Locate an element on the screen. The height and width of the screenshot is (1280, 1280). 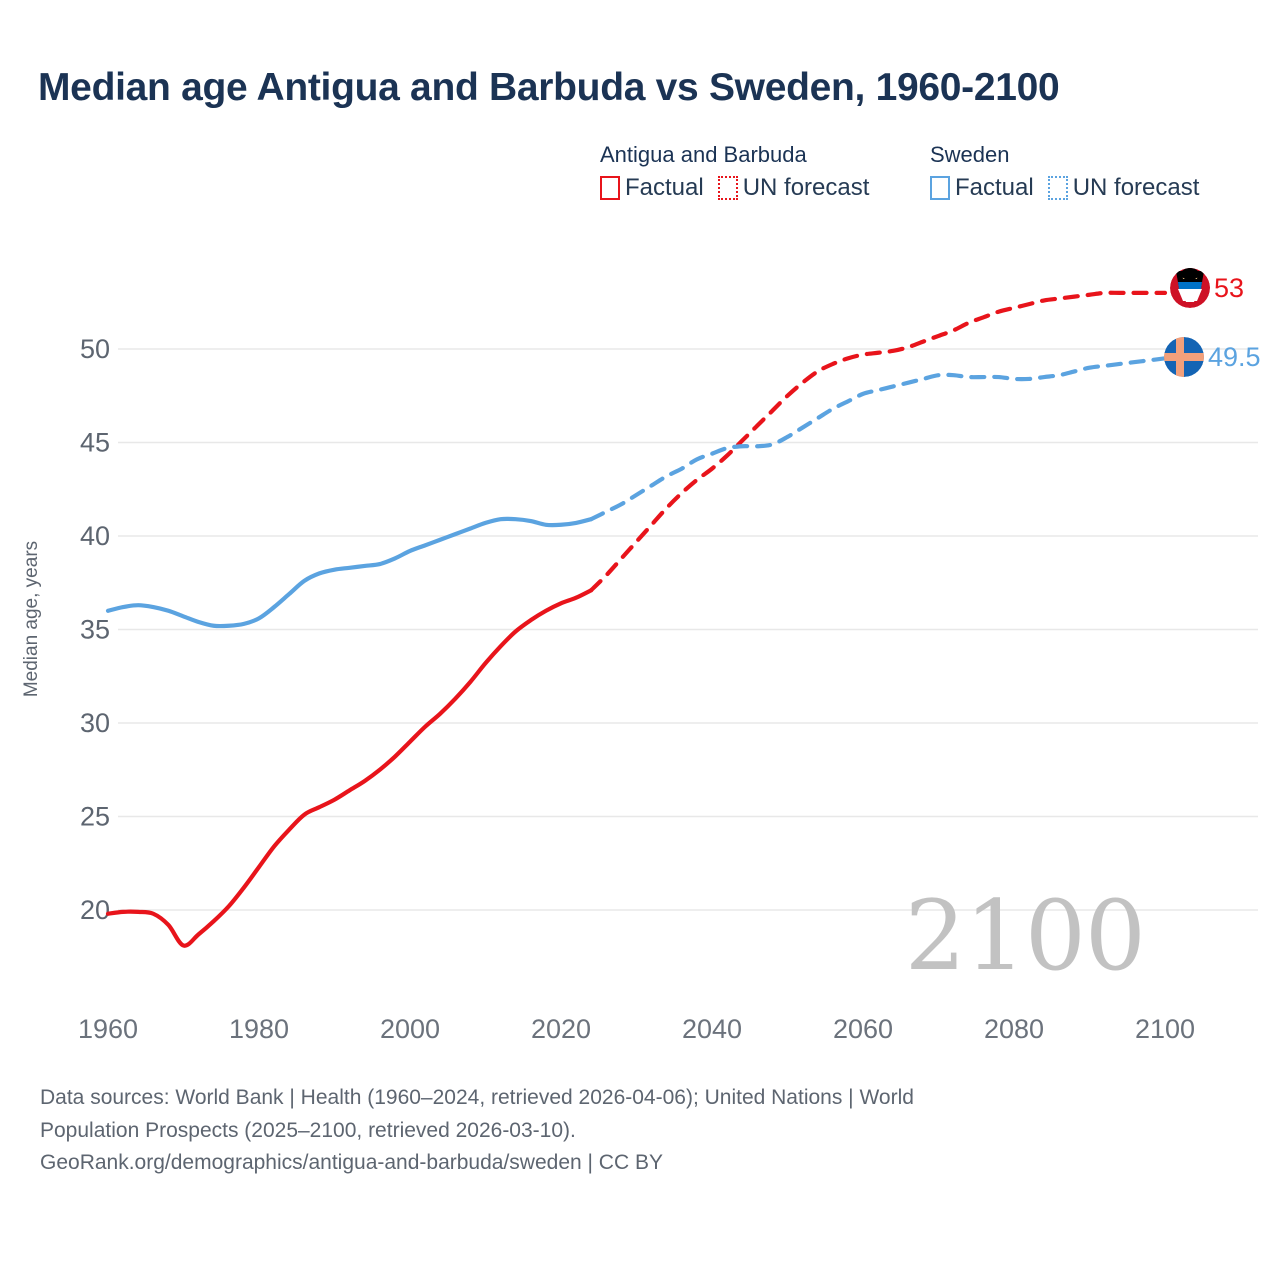
chart-y-tick-labels: 20 25 30 35 40 45 50 is located at coordinates (95, 629).